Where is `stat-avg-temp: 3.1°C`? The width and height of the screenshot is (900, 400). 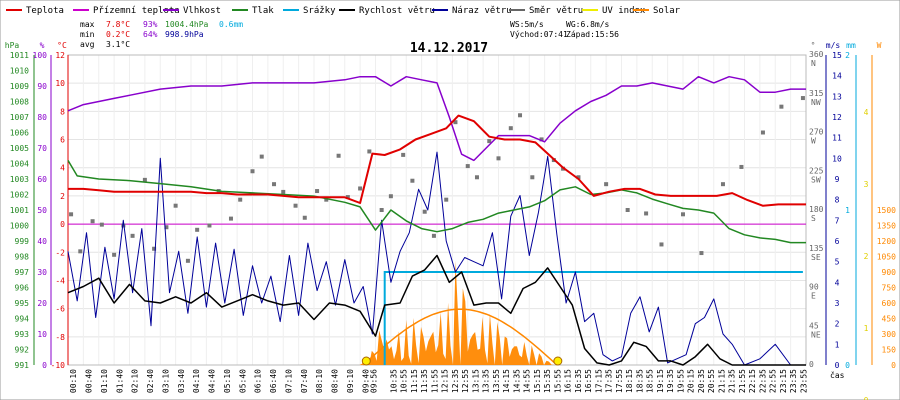 stat-avg-temp: 3.1°C is located at coordinates (118, 44).